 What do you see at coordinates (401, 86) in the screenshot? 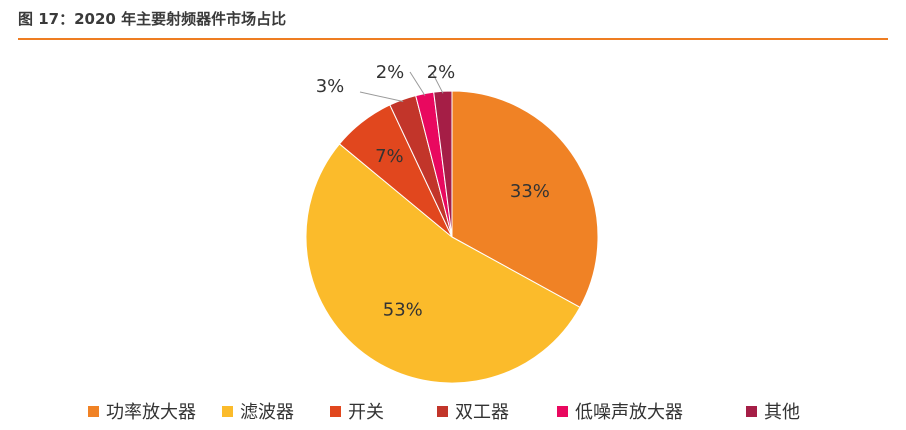
I see `leader-lines` at bounding box center [401, 86].